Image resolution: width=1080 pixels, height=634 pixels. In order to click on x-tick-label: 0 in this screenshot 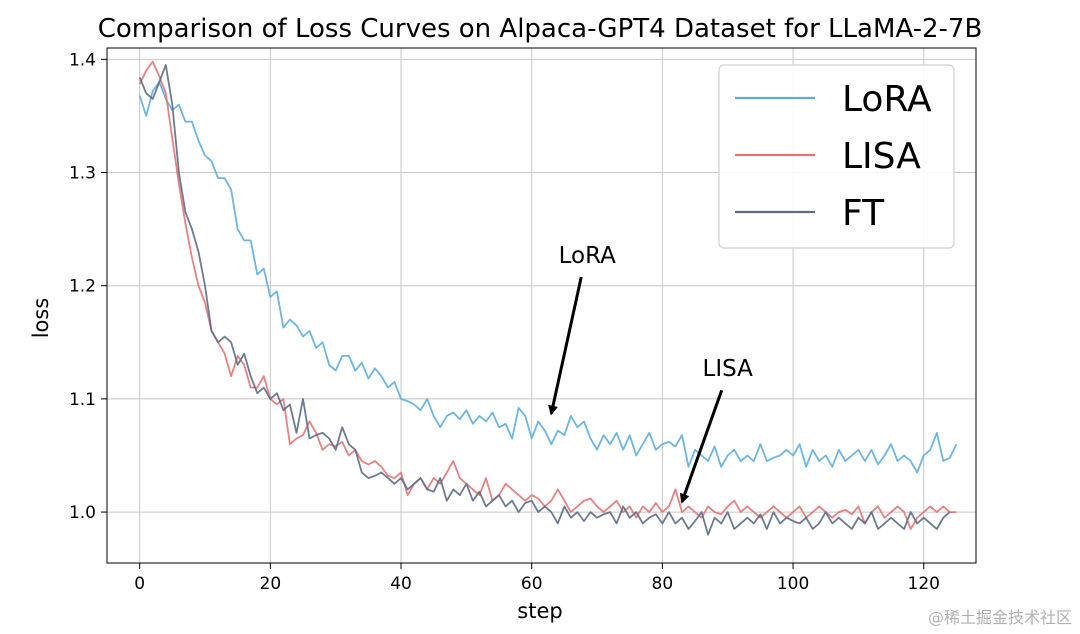, I will do `click(139, 584)`.